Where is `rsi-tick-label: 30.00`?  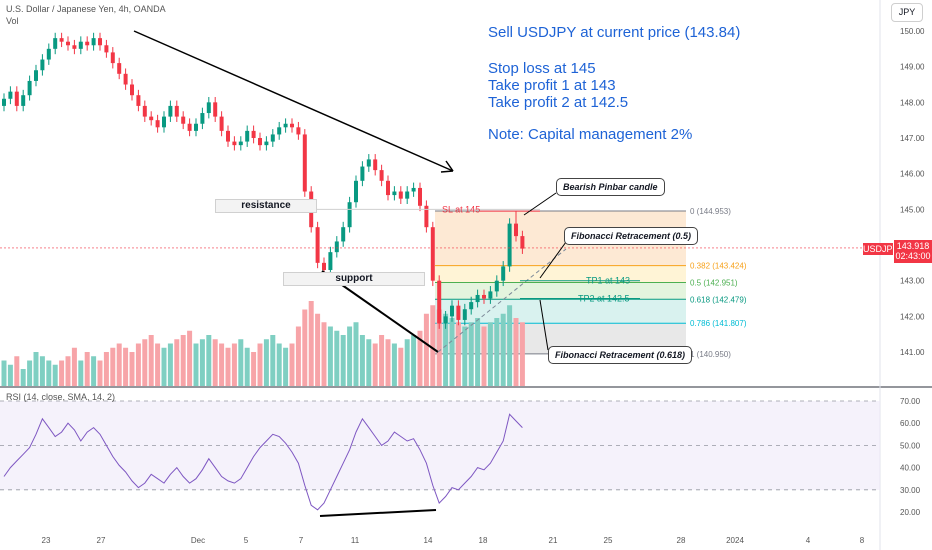 rsi-tick-label: 30.00 is located at coordinates (910, 490).